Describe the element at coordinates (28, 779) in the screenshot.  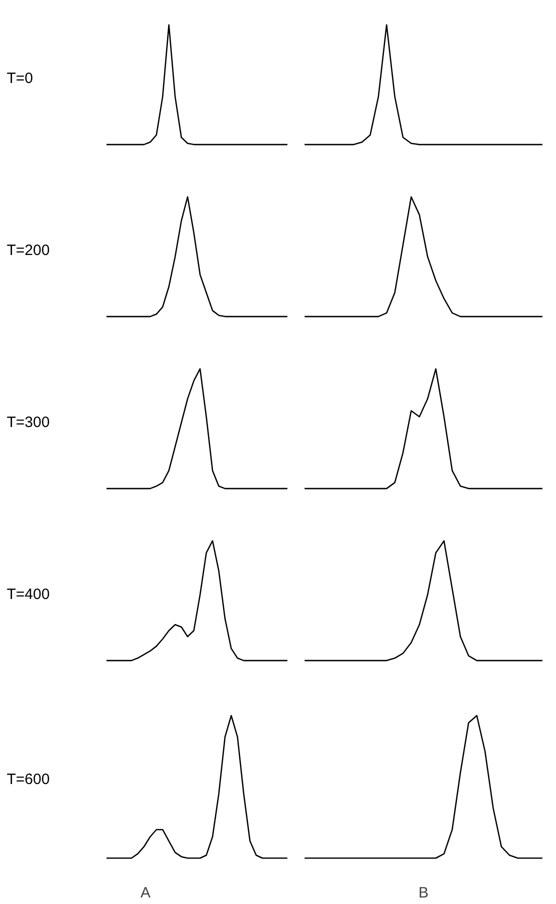
I see `text: T=600` at that location.